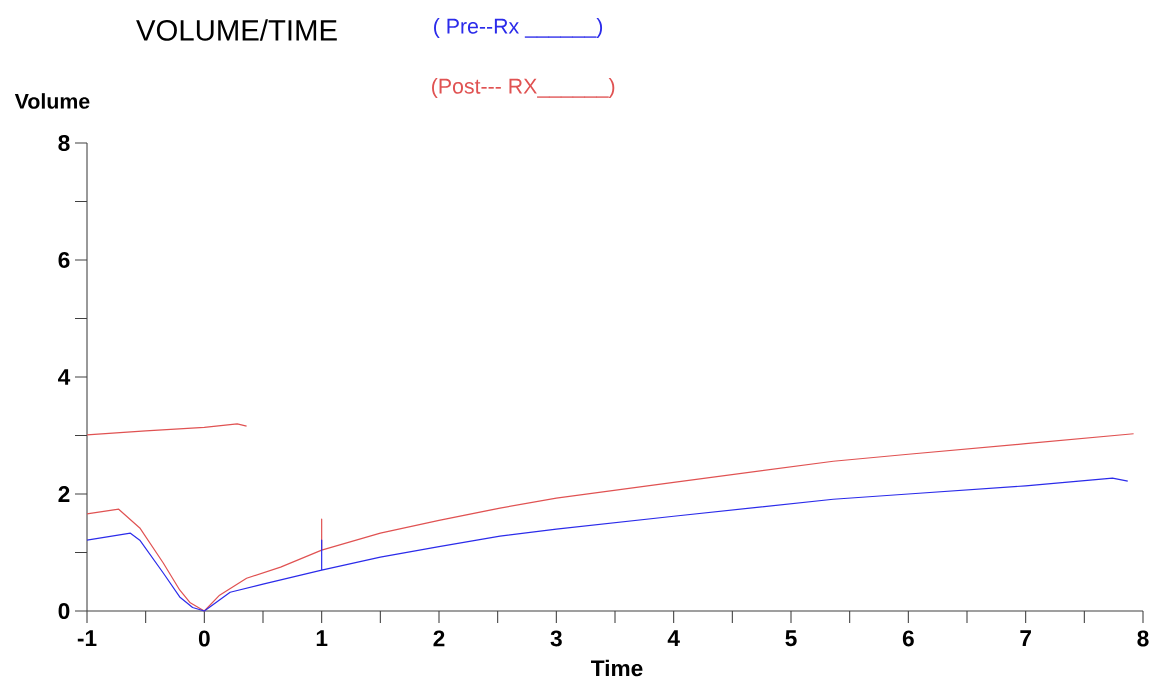 Image resolution: width=1159 pixels, height=689 pixels. What do you see at coordinates (523, 88) in the screenshot?
I see `text: (Post--- RX______)` at bounding box center [523, 88].